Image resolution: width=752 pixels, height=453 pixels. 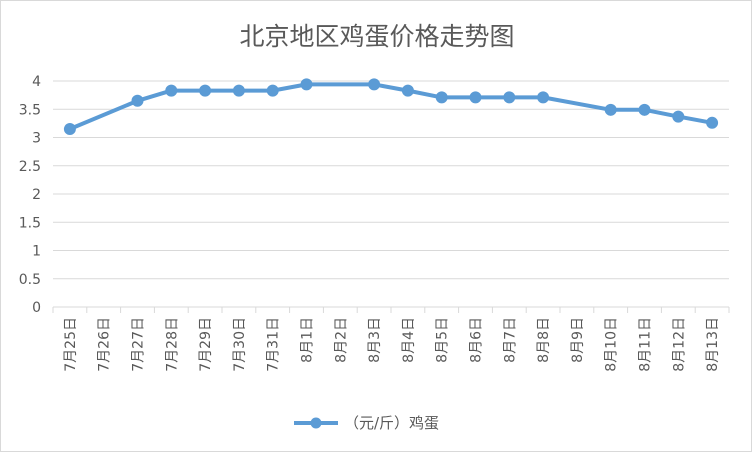 I want to click on x-tick-label: 8月10日, so click(x=612, y=344).